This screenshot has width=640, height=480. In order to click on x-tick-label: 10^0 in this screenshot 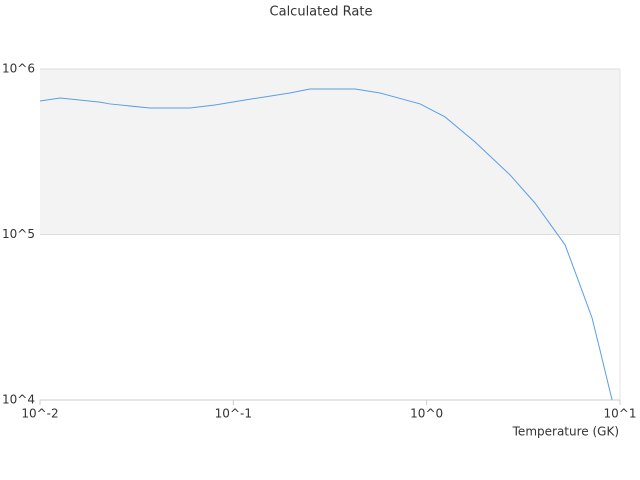, I will do `click(426, 414)`.